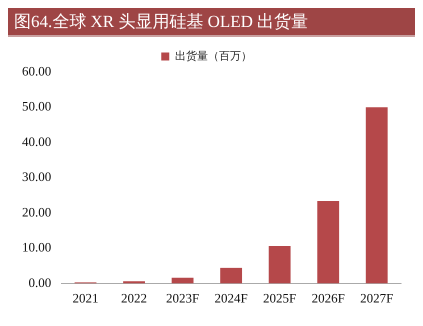  Describe the element at coordinates (377, 298) in the screenshot. I see `x-tick-label: 2027F` at that location.